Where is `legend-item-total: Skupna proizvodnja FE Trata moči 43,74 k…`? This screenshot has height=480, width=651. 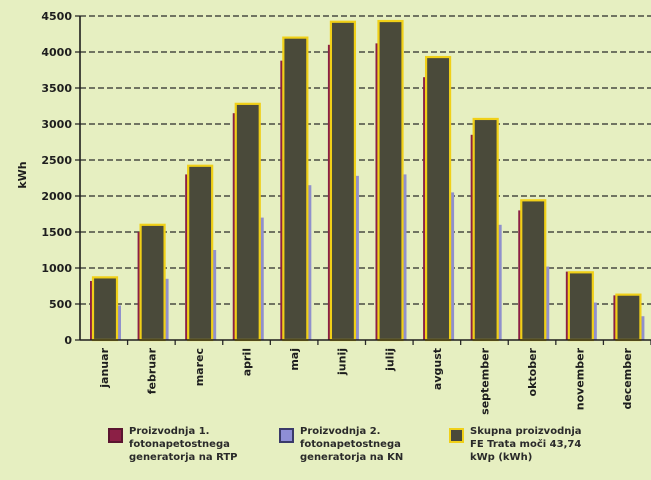 legend-item-total: Skupna proizvodnja FE Trata moči 43,74 k… is located at coordinates (515, 444).